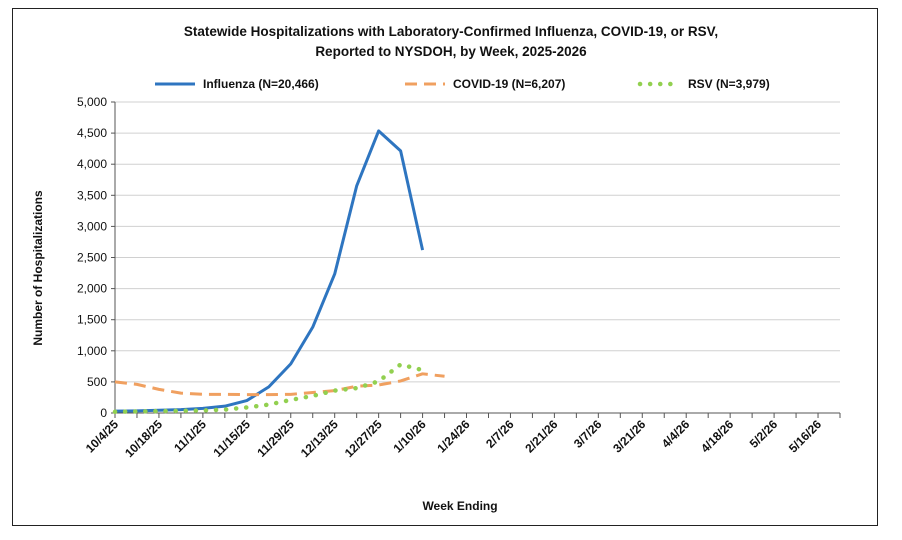 This screenshot has height=540, width=902. Describe the element at coordinates (588, 434) in the screenshot. I see `x-tick-label: 3/7/26` at that location.